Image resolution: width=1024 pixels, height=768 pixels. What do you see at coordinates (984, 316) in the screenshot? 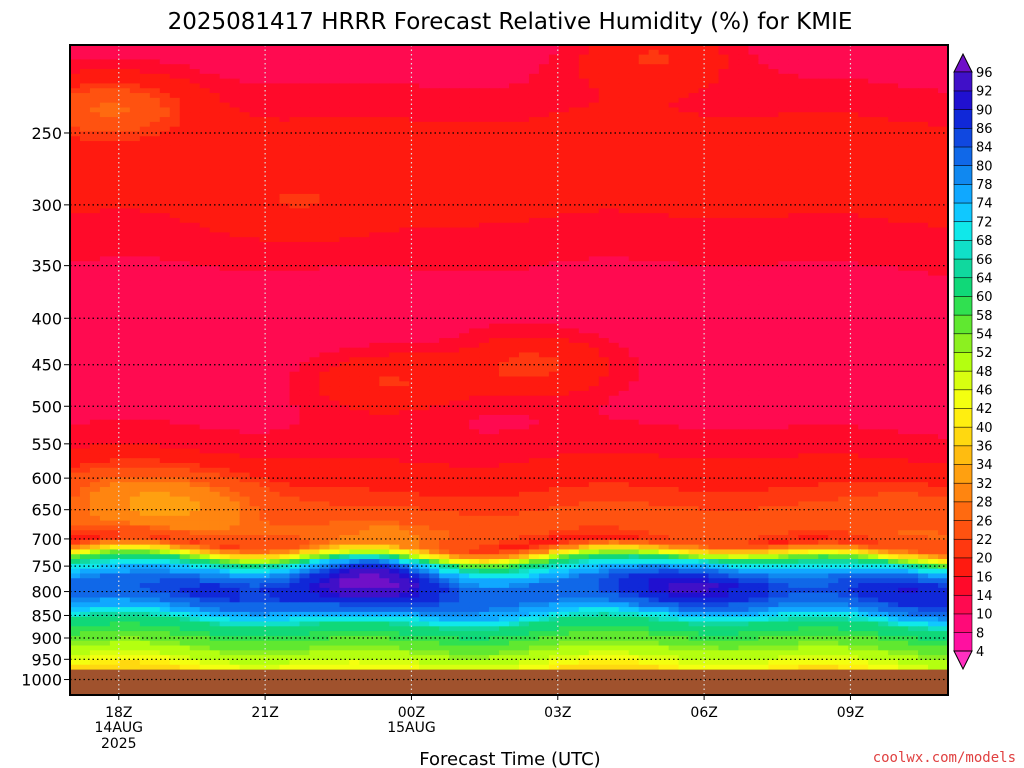
I see `colorbar-label-58: 58` at bounding box center [984, 316].